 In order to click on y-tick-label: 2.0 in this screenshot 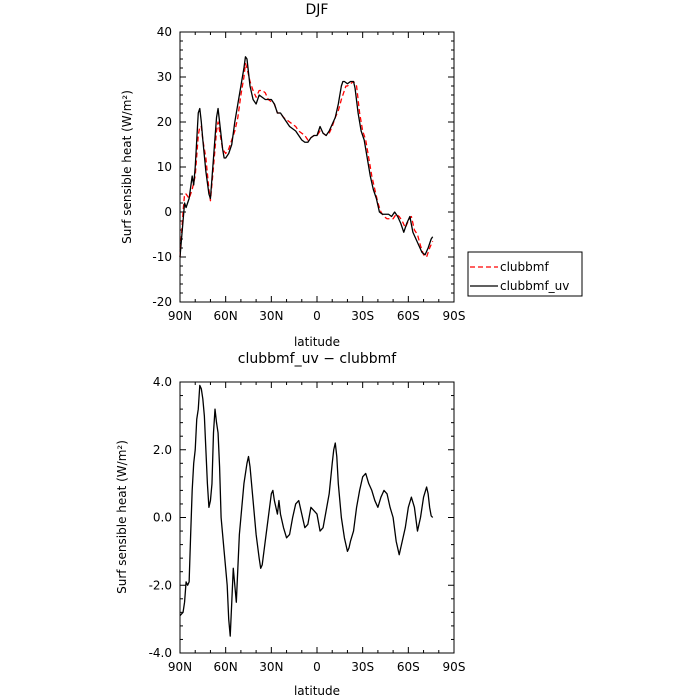, I will do `click(162, 450)`.